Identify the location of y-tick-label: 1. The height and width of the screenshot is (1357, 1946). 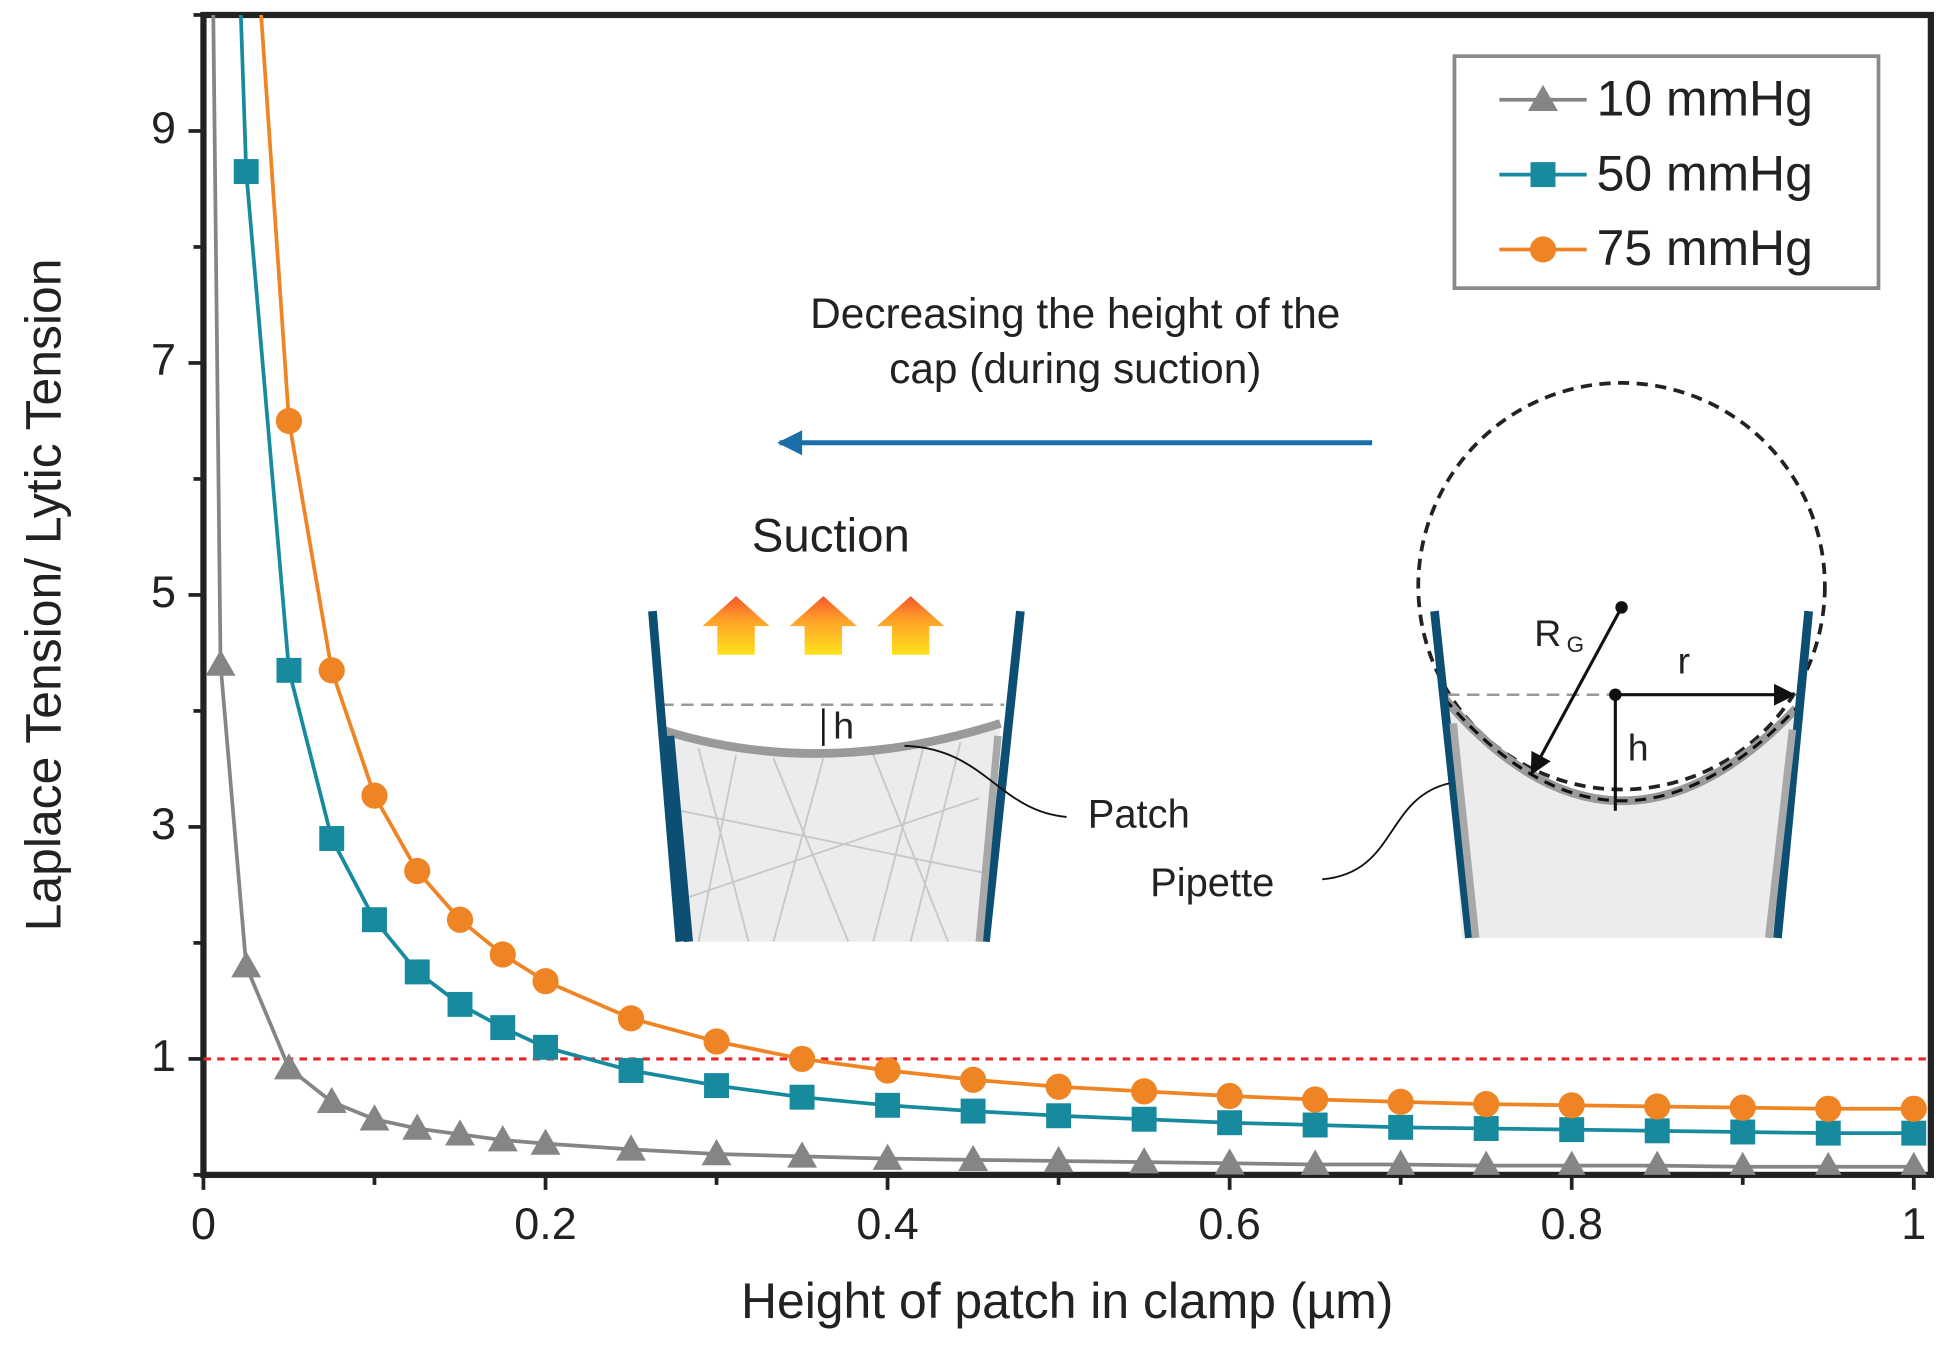
(163, 1055).